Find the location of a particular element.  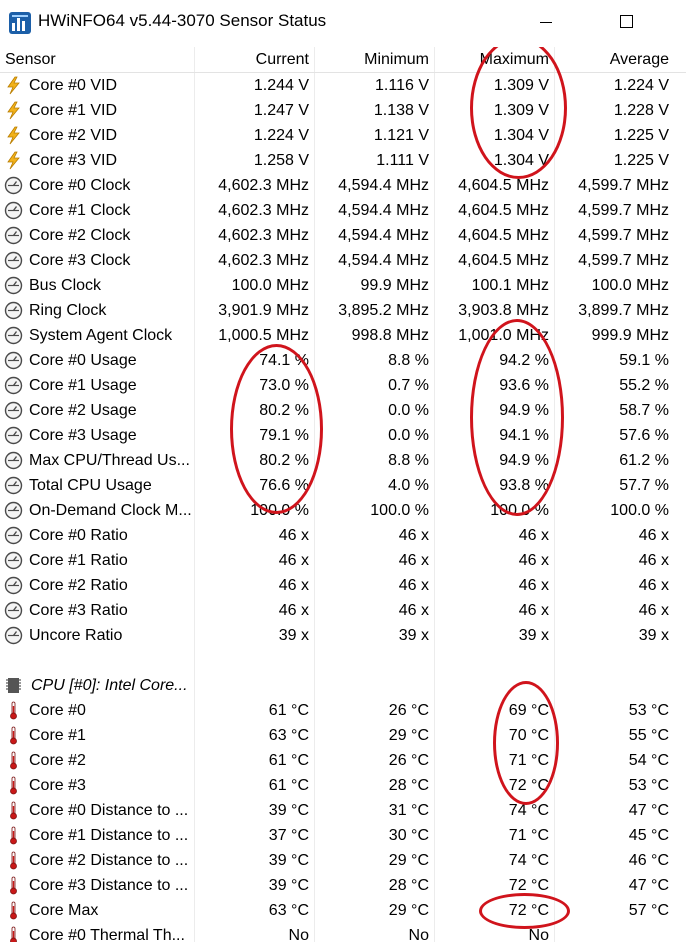

current-value: 1.224 V is located at coordinates (281, 135).